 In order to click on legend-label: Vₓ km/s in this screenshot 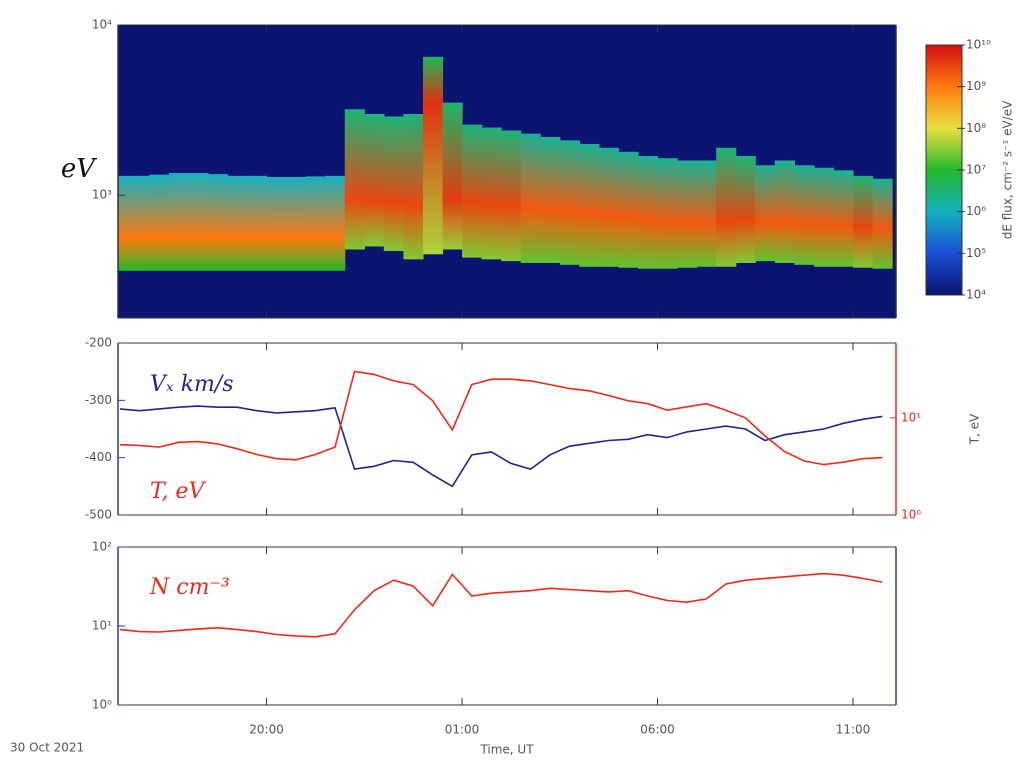, I will do `click(192, 384)`.